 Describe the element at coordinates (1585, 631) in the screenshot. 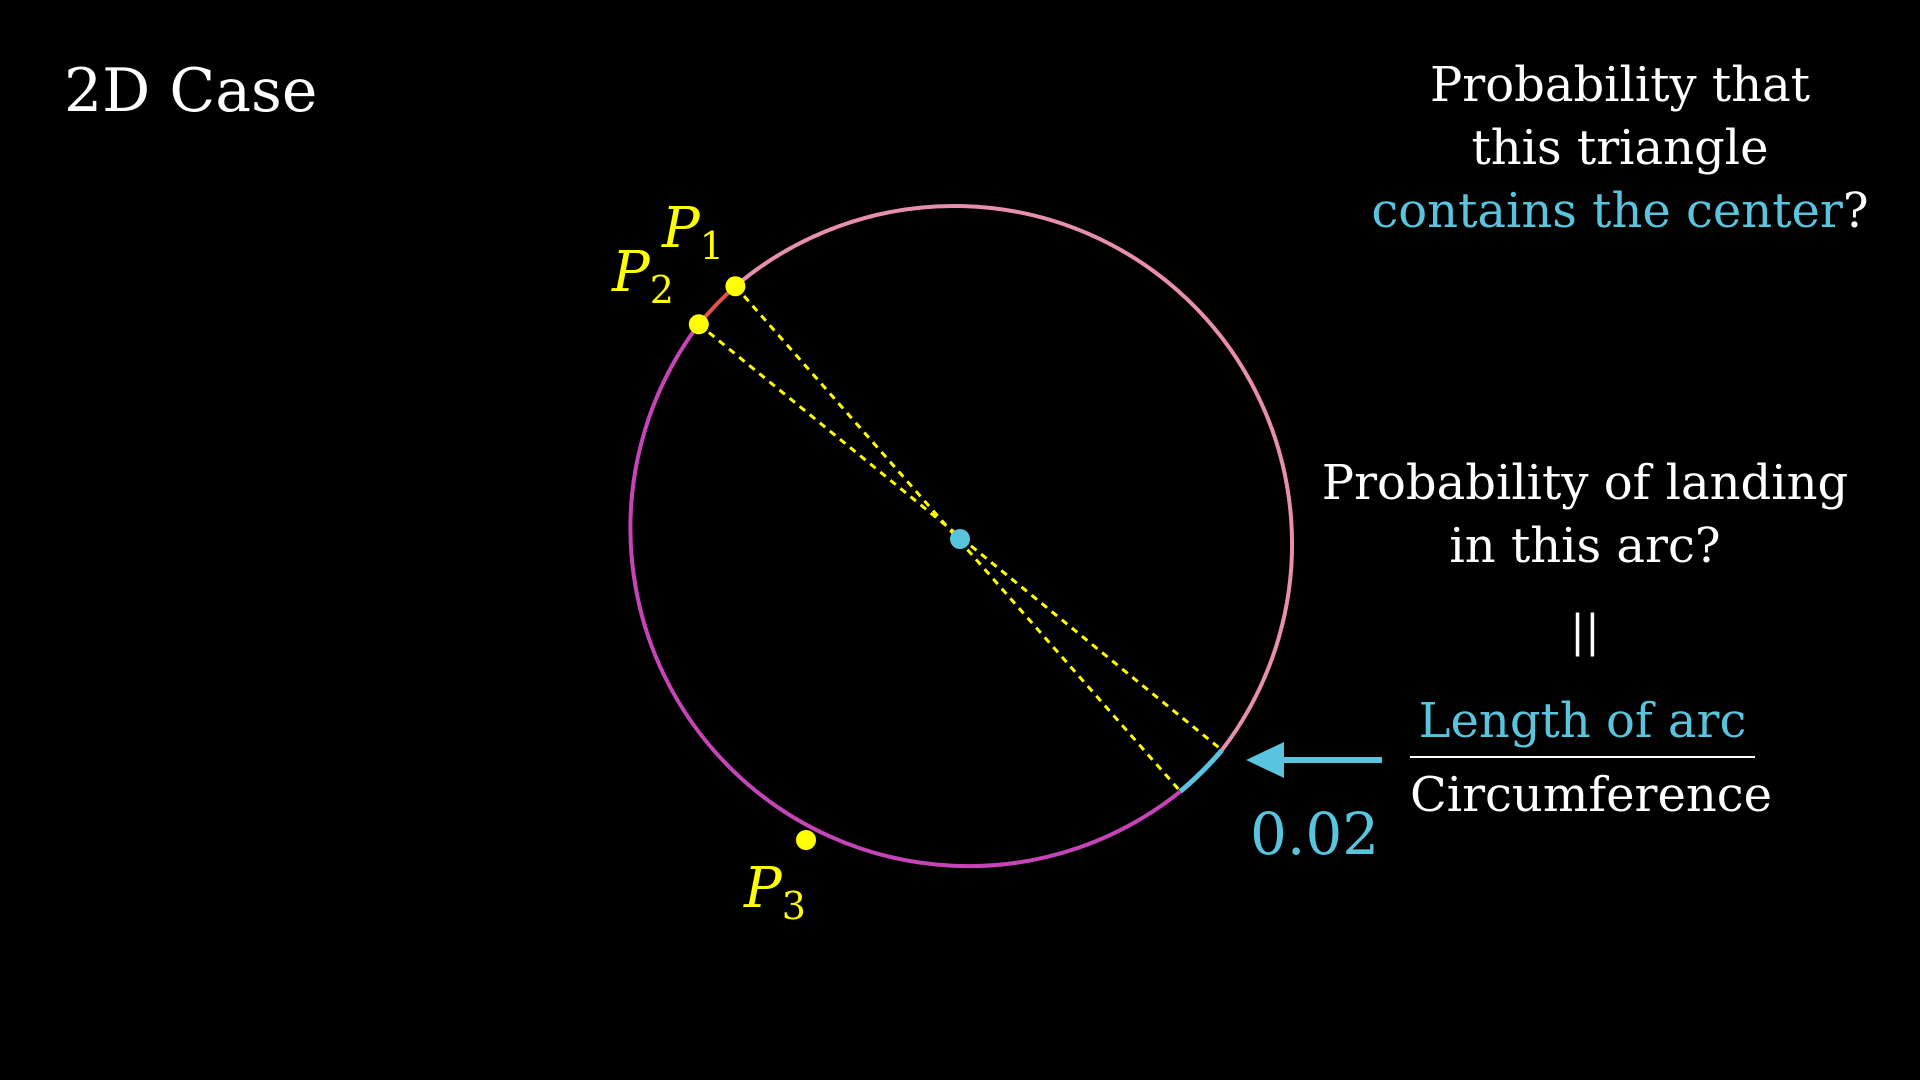

I see `equals-sign: ||` at that location.